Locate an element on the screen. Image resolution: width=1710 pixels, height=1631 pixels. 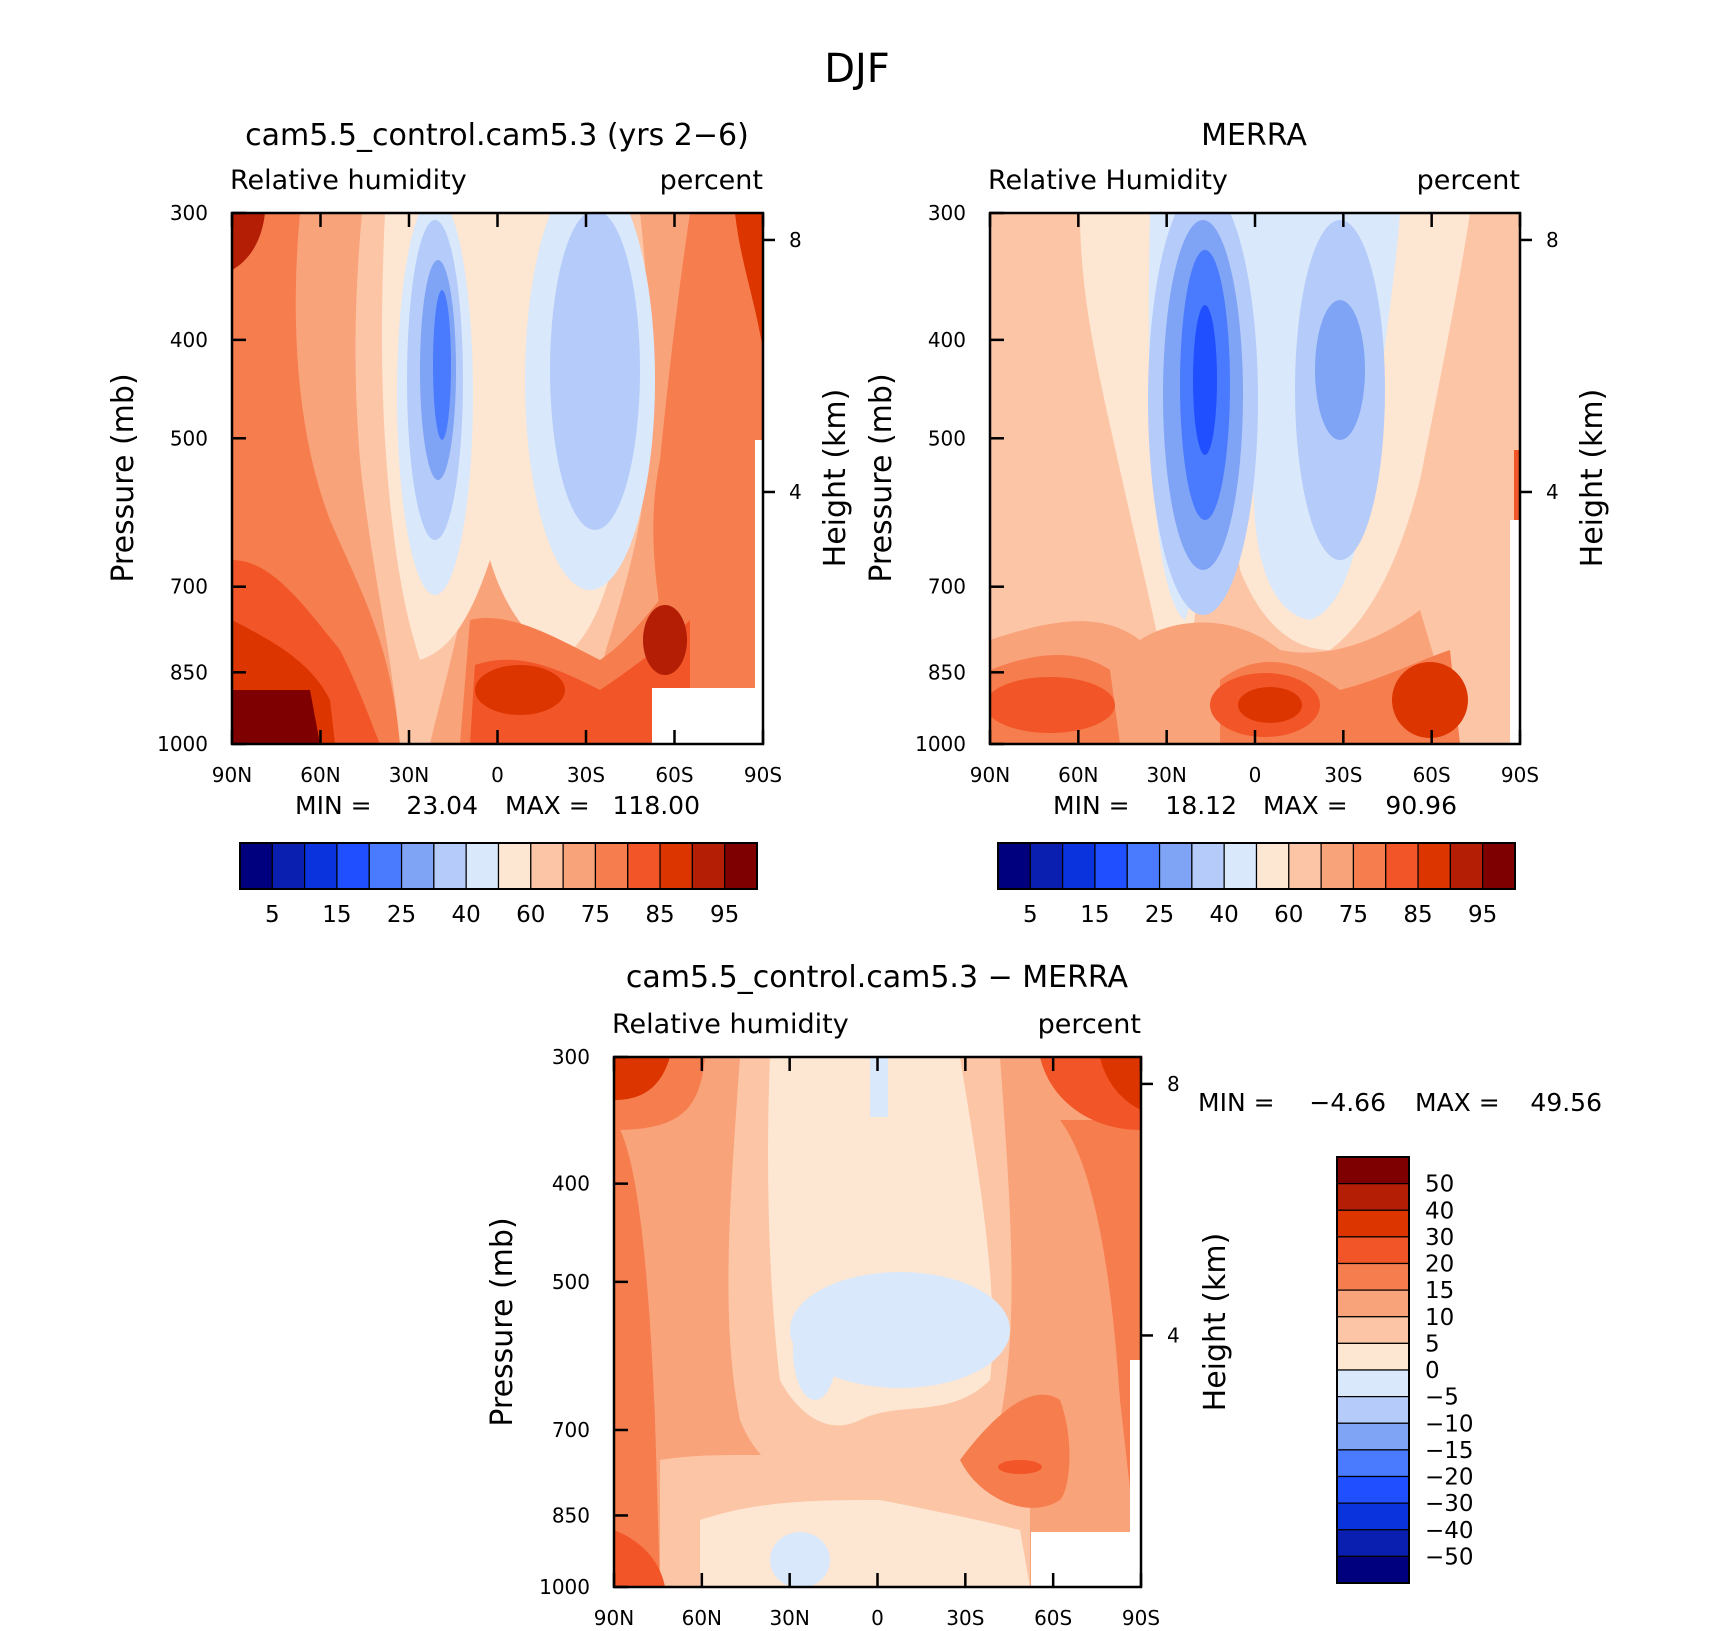
colorbar-label: 20 is located at coordinates (1439, 1265).